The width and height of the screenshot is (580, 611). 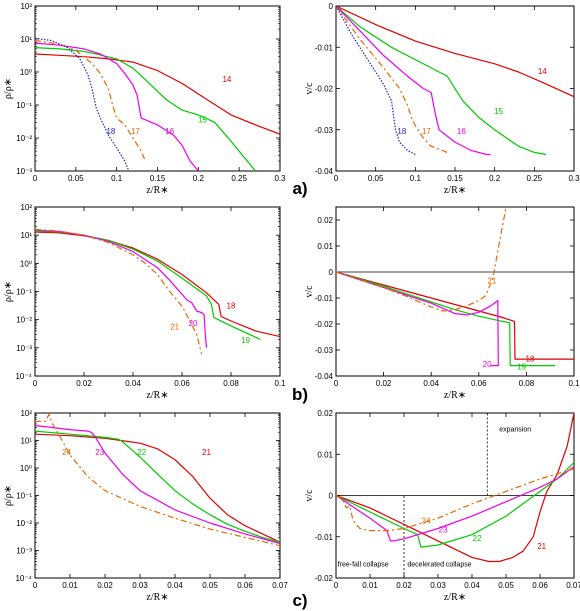 I want to click on series-label-15: 15, so click(x=202, y=119).